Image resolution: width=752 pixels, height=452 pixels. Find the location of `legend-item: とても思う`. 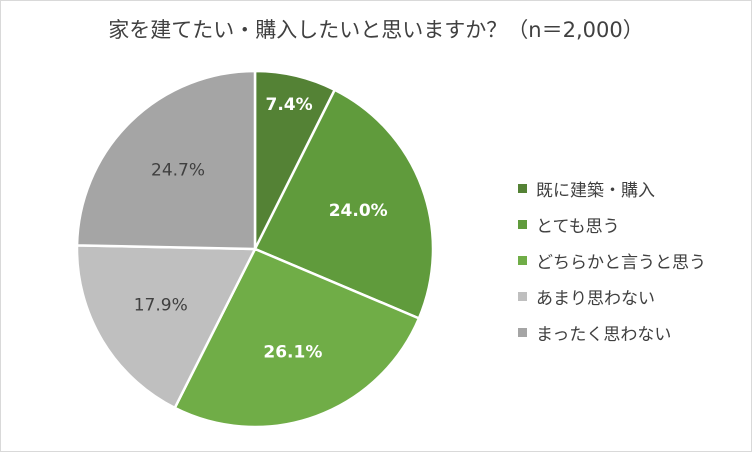

legend-item: とても思う is located at coordinates (612, 224).